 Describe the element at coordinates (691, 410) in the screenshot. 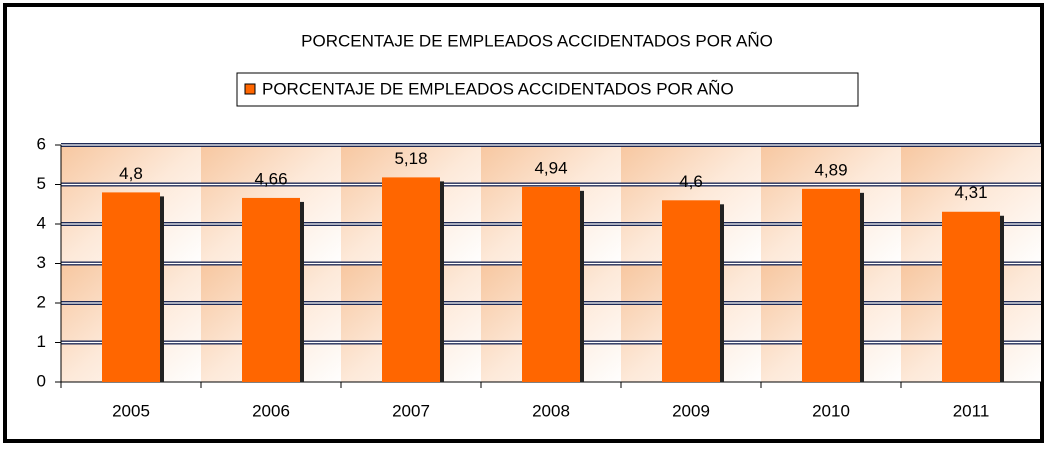

I see `x-tick-label: 2009` at that location.